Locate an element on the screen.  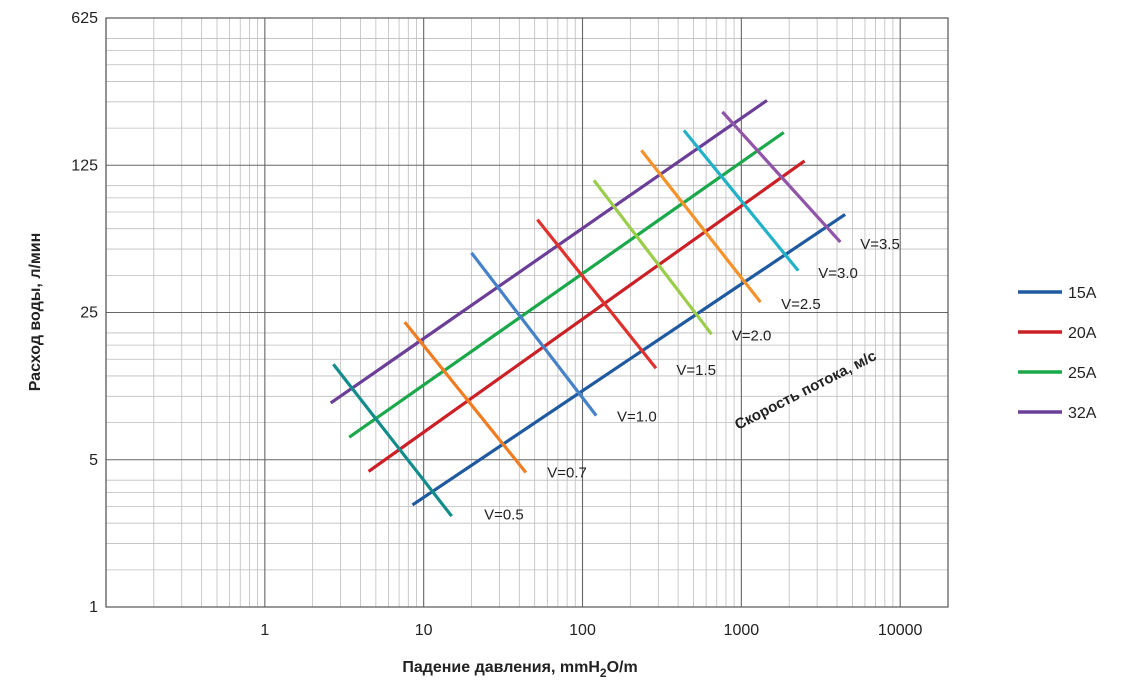
y-tick-label: 5 is located at coordinates (93, 460).